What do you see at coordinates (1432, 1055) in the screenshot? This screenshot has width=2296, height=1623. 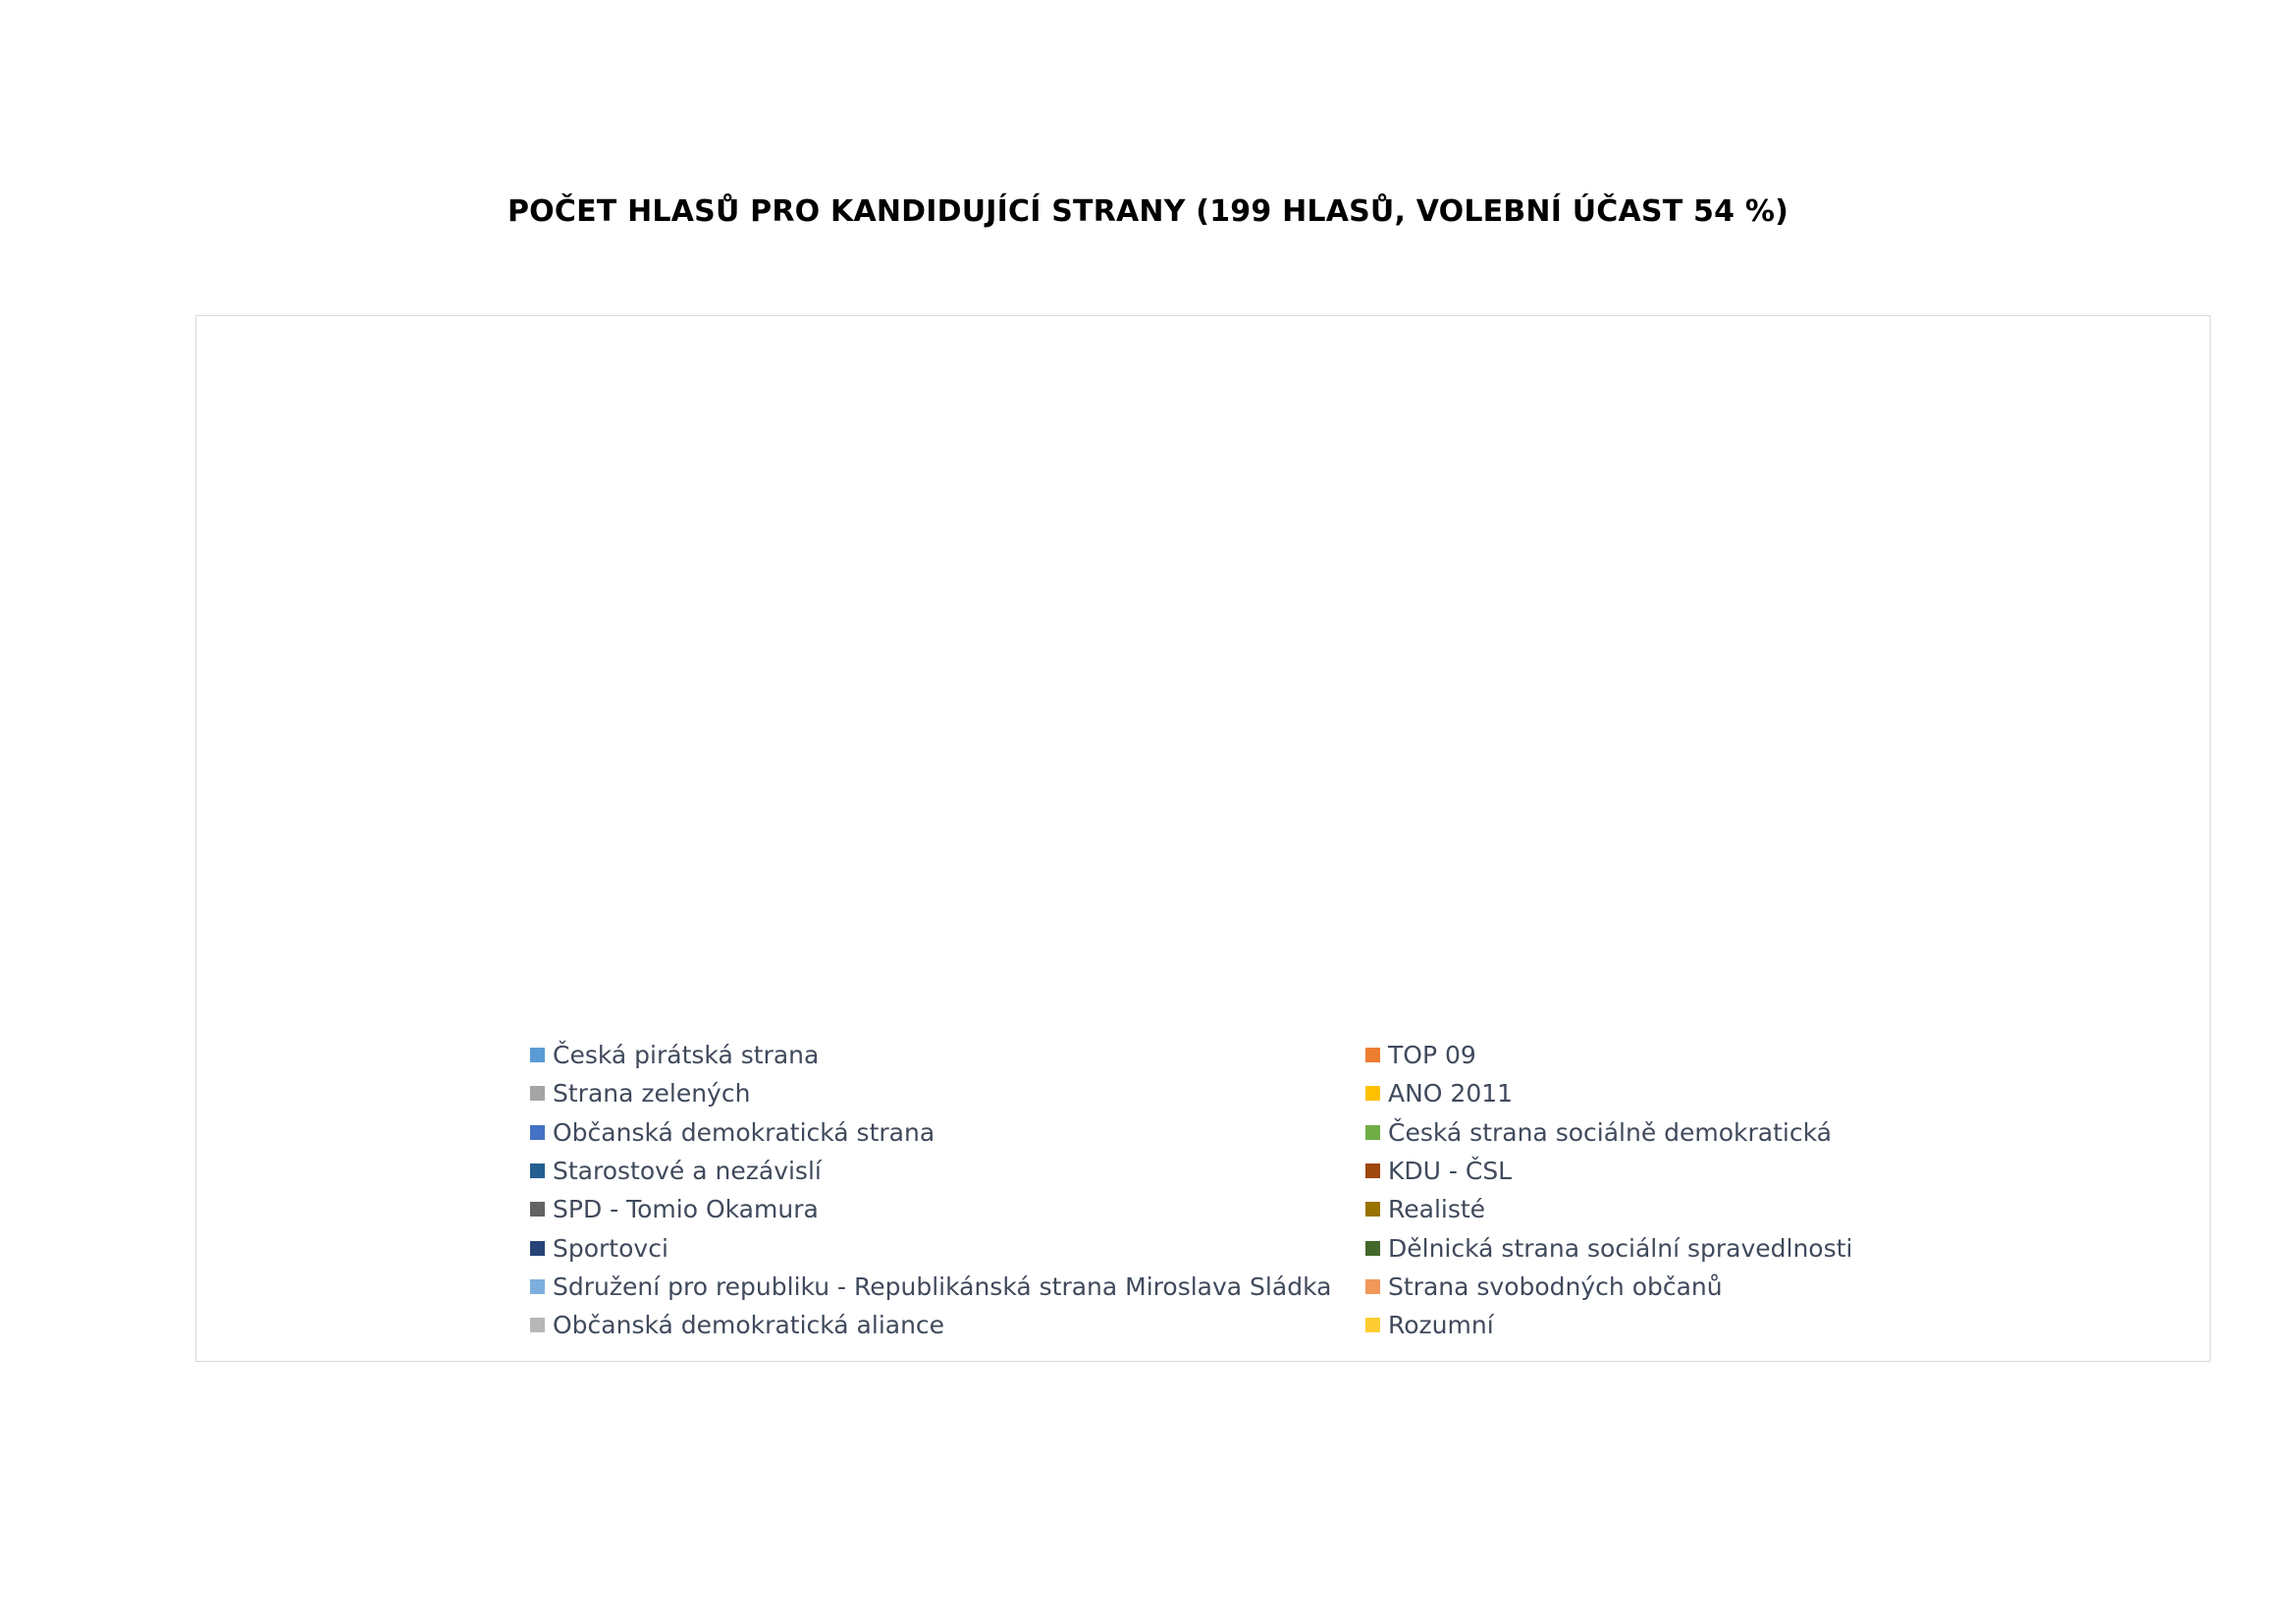 I see `legend-label: TOP 09` at bounding box center [1432, 1055].